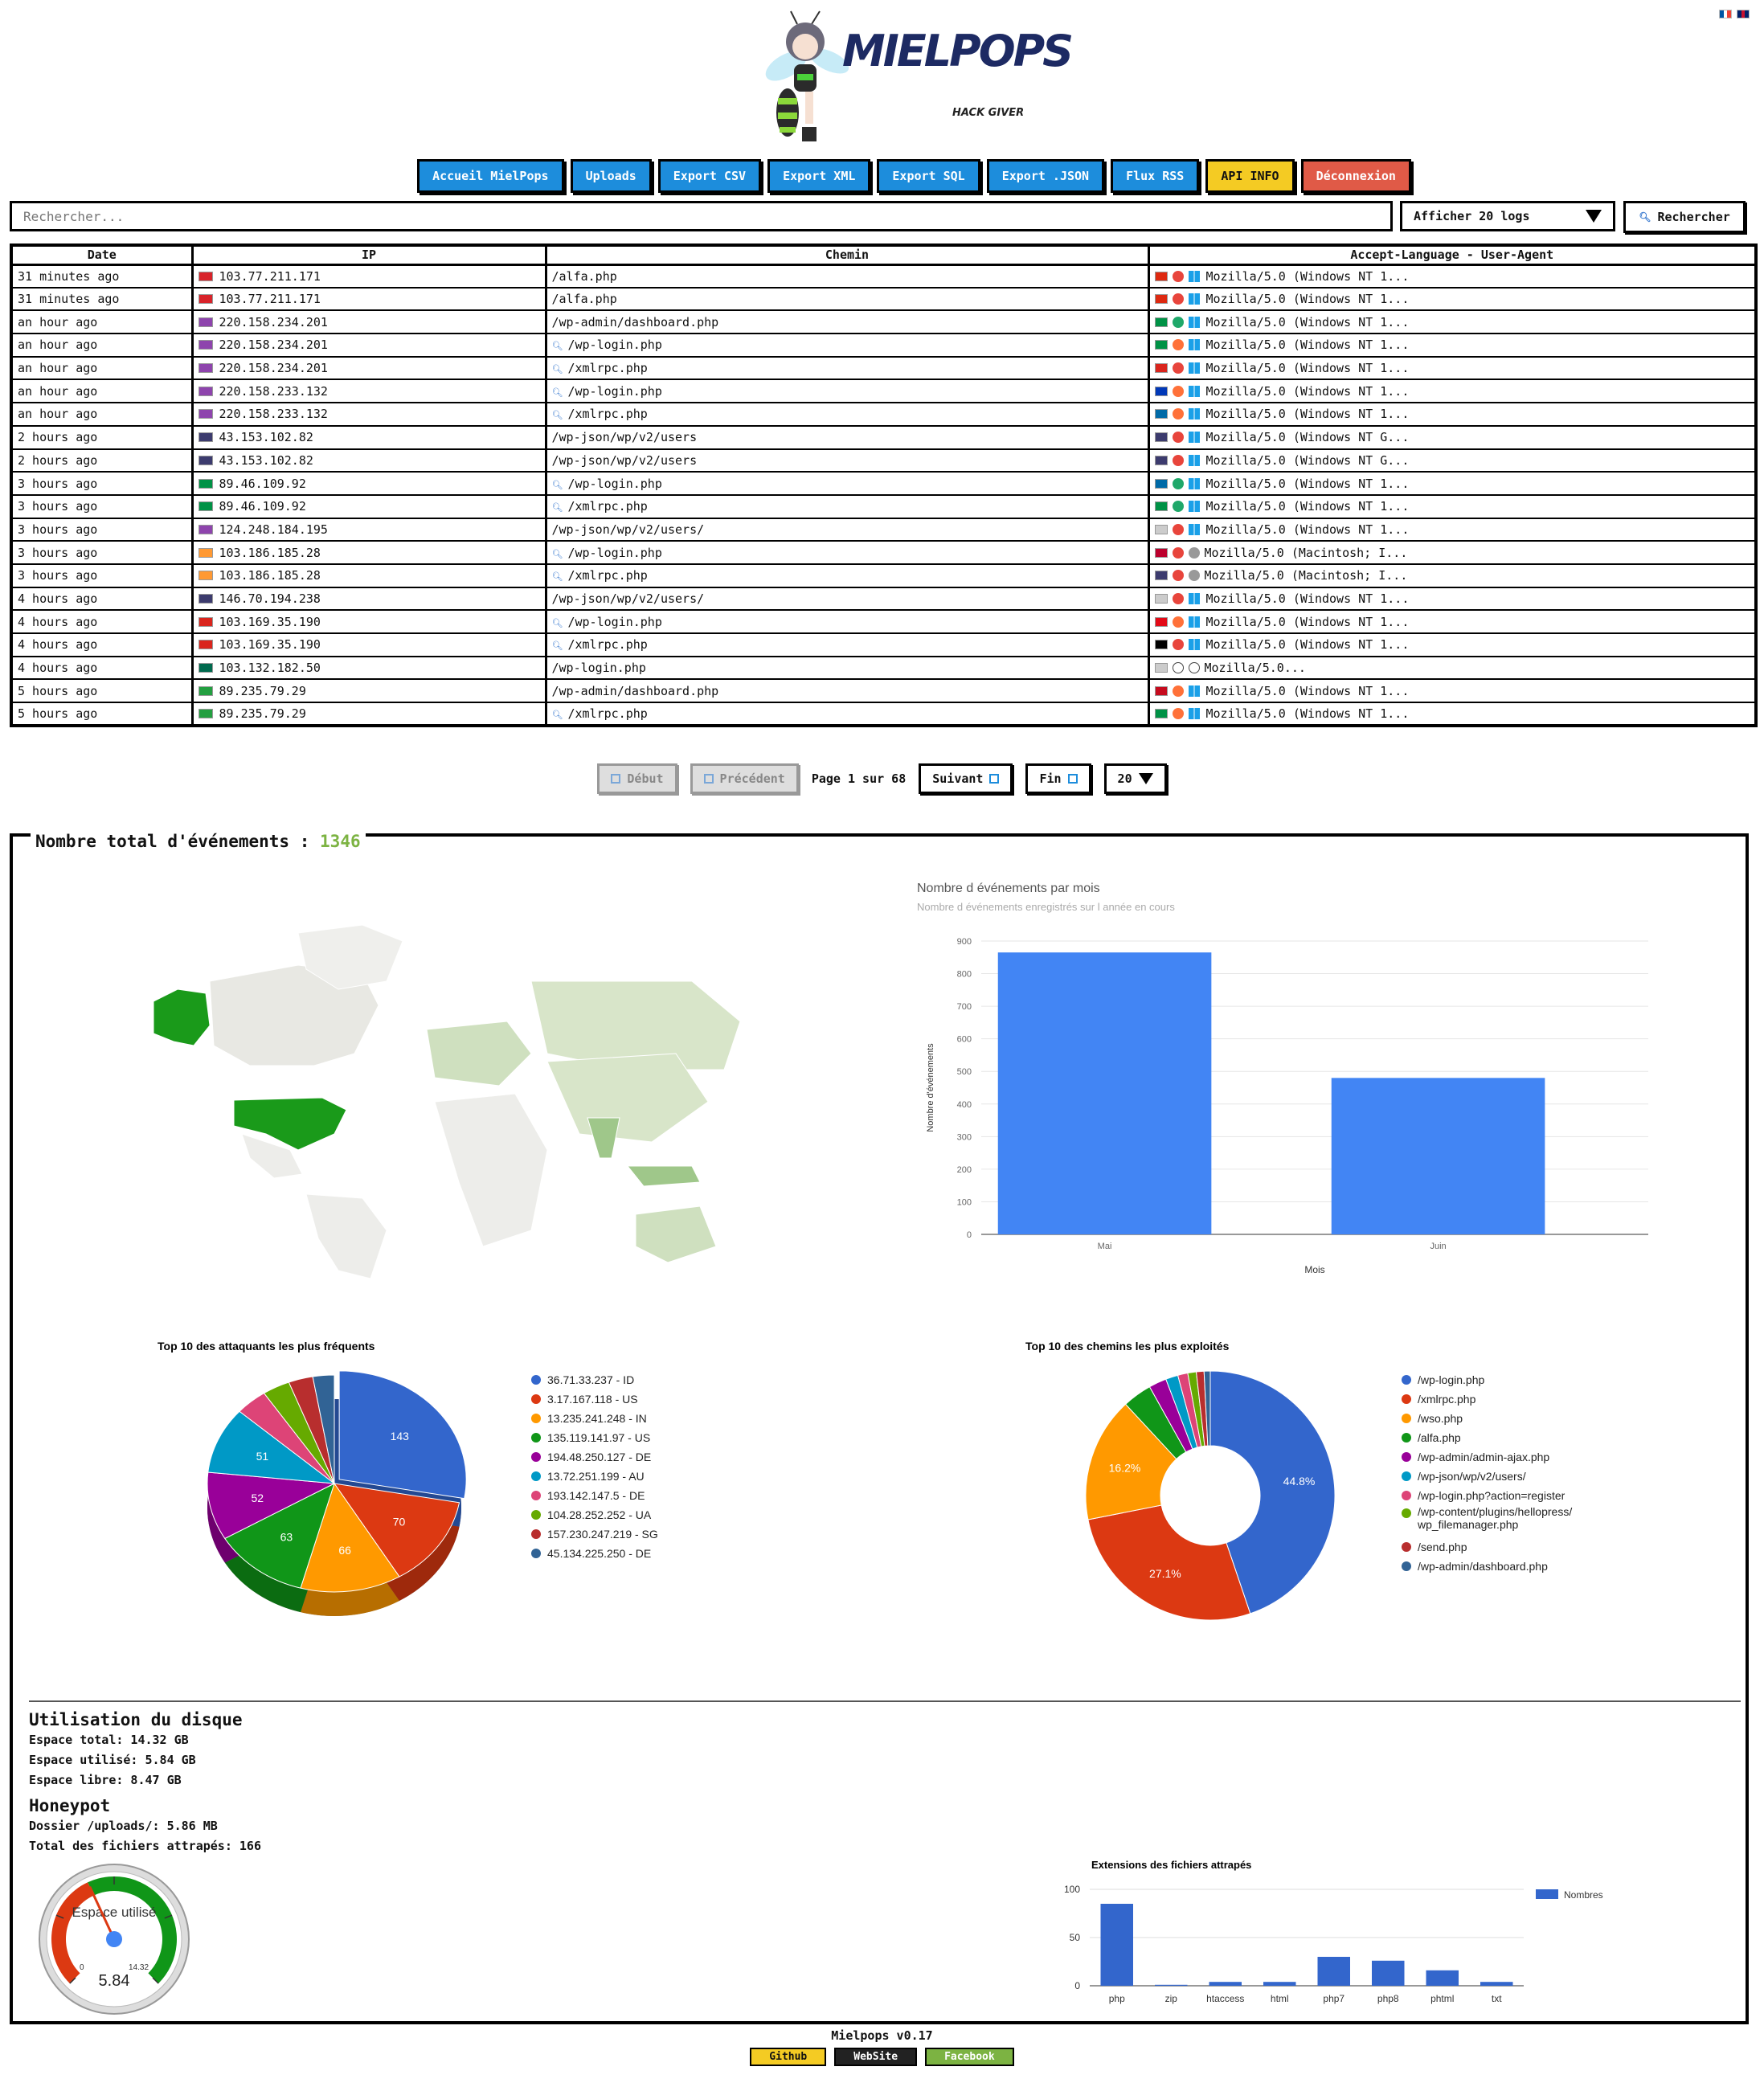 The image size is (1764, 2083). Describe the element at coordinates (1743, 14) in the screenshot. I see `flag-en-icon` at that location.